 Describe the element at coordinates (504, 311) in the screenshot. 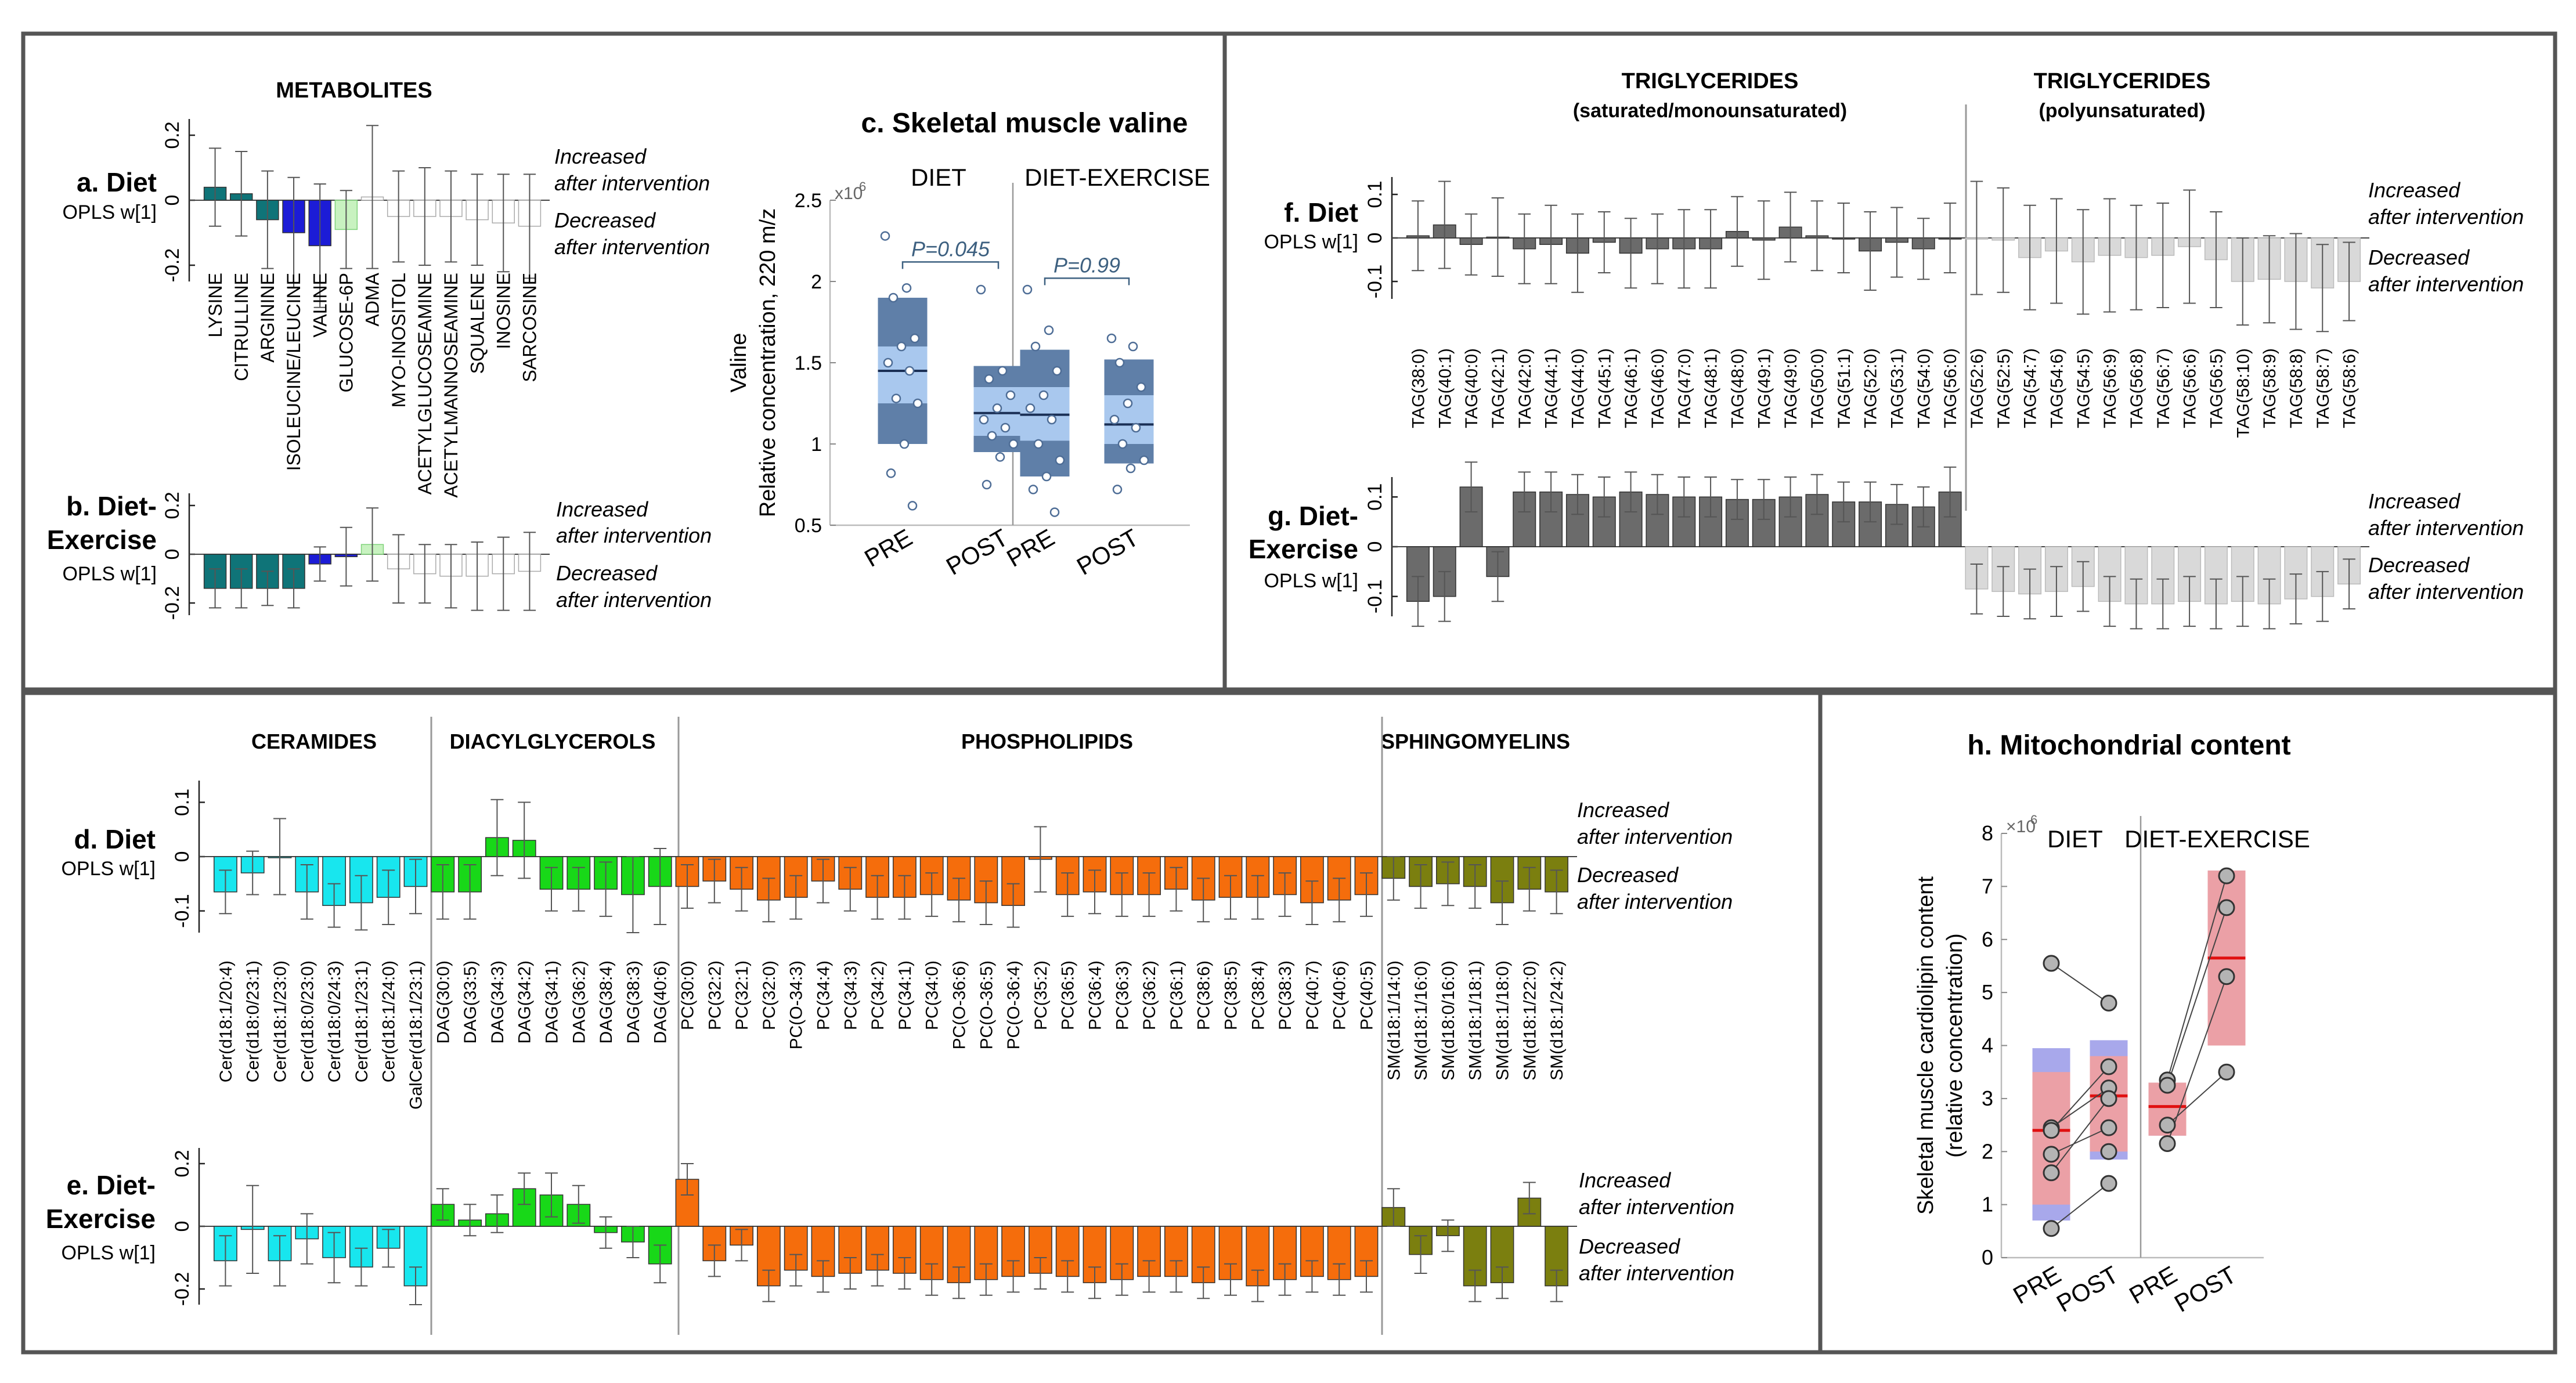

I see `a-category-label-11: INOSINE` at that location.